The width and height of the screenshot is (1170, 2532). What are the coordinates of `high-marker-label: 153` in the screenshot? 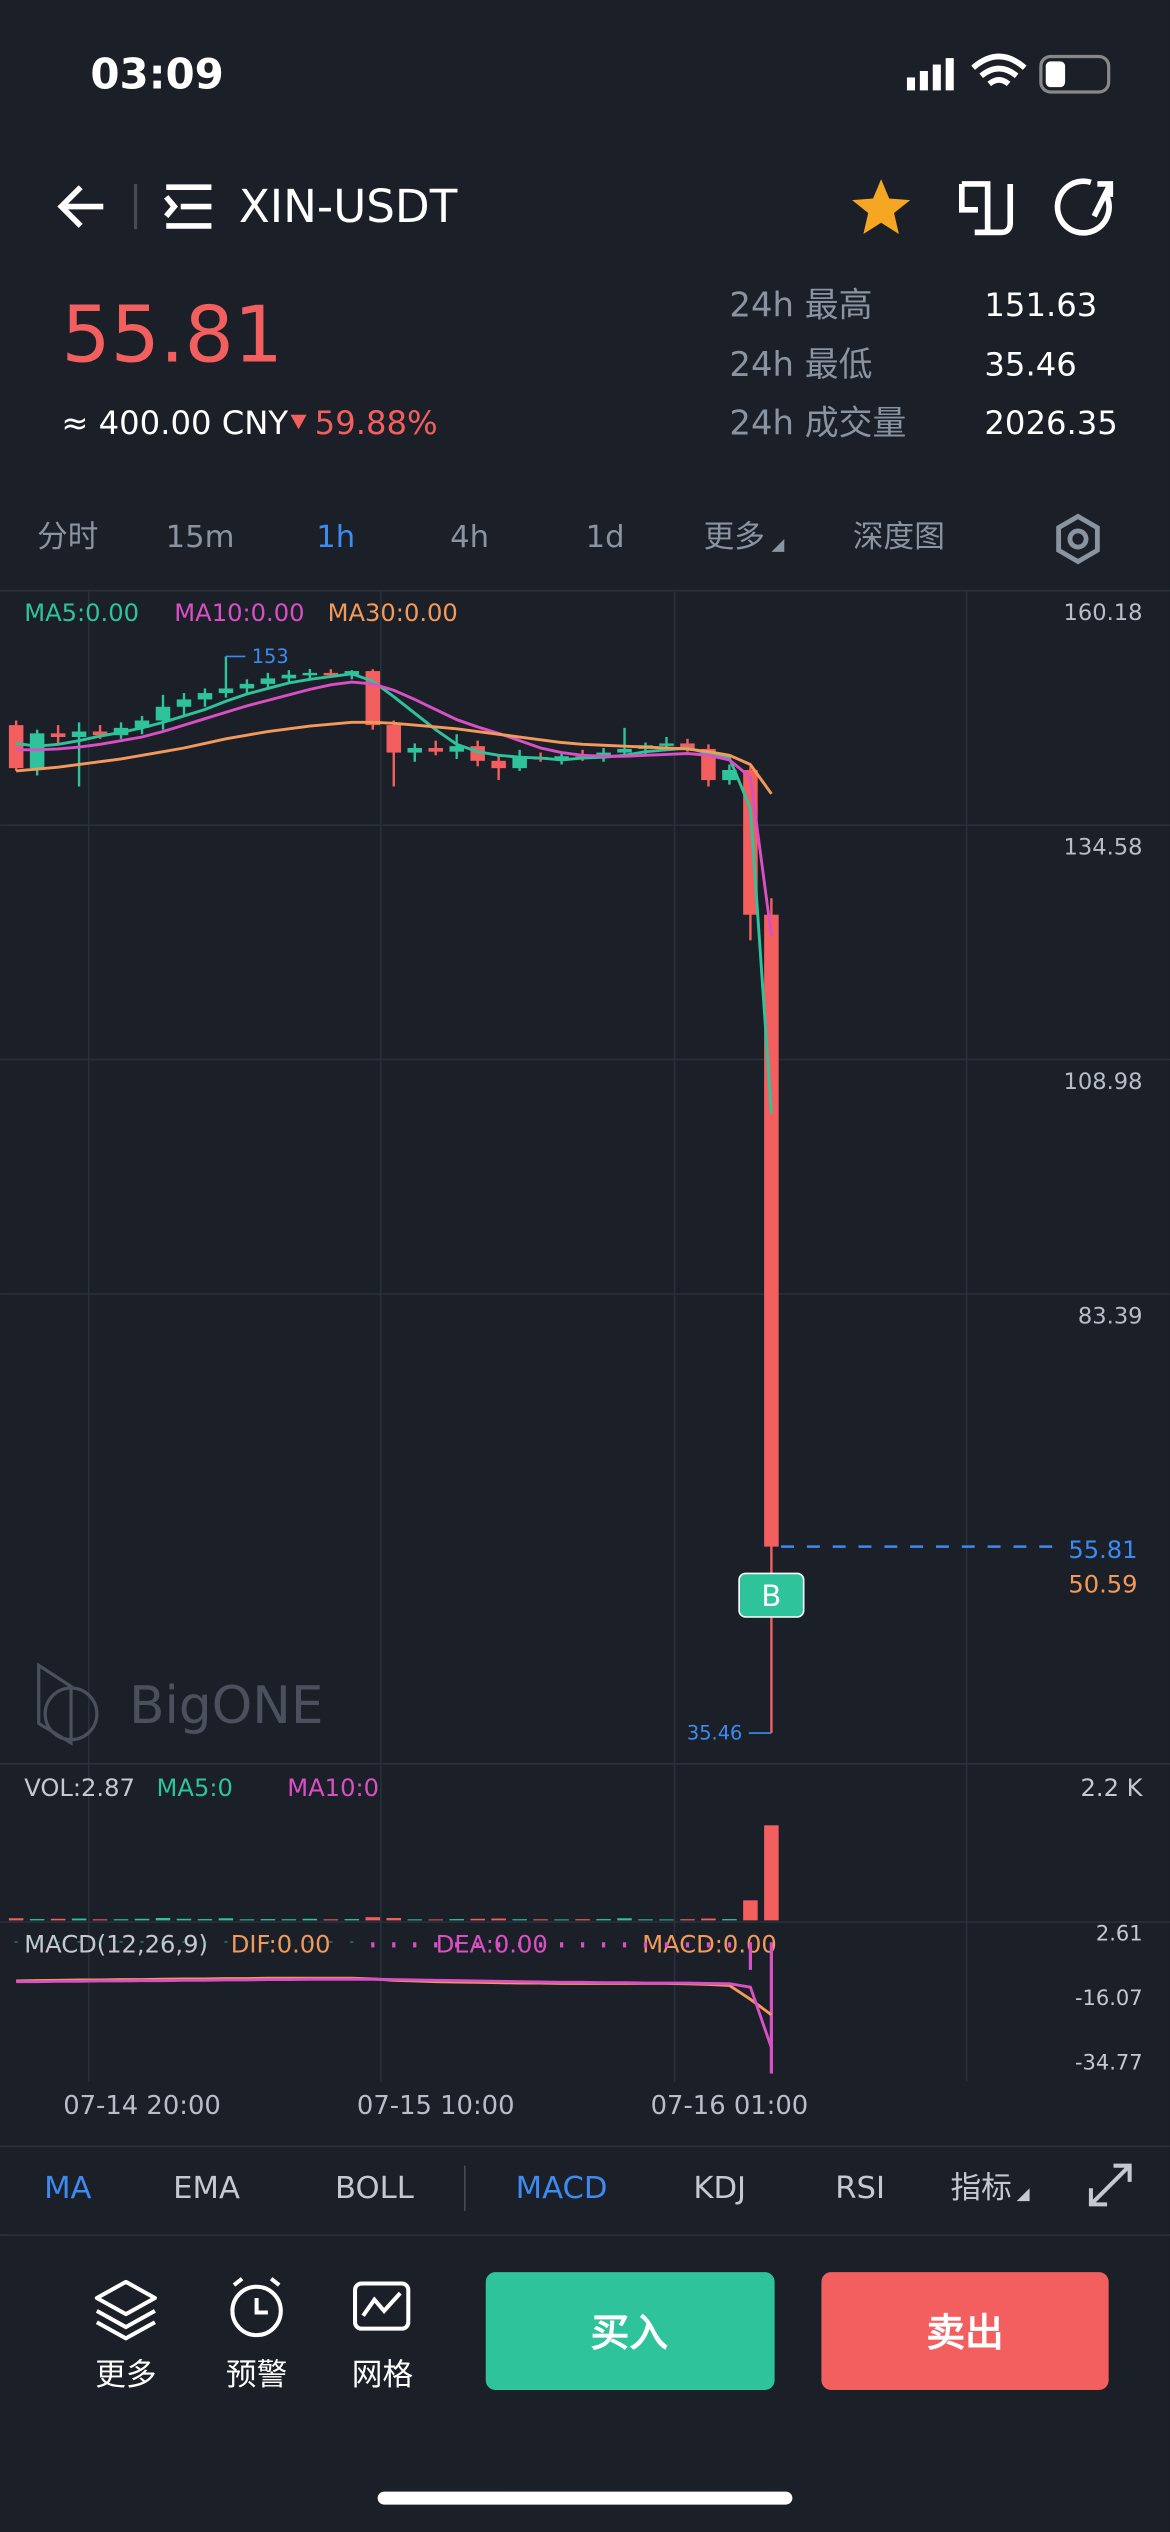 It's located at (270, 656).